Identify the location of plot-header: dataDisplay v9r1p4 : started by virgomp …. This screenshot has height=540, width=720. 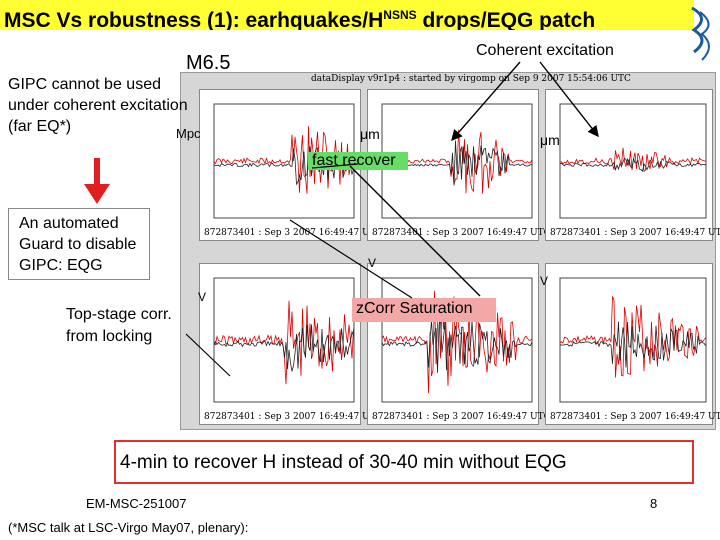
(471, 79).